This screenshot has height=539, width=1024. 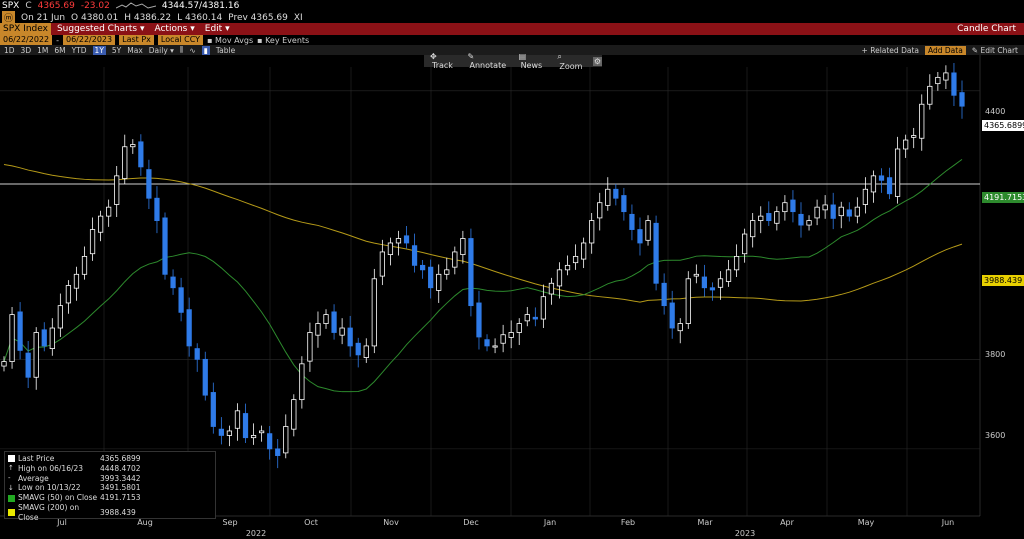 What do you see at coordinates (110, 459) in the screenshot?
I see `legend-row: Last Price 4365.6899` at bounding box center [110, 459].